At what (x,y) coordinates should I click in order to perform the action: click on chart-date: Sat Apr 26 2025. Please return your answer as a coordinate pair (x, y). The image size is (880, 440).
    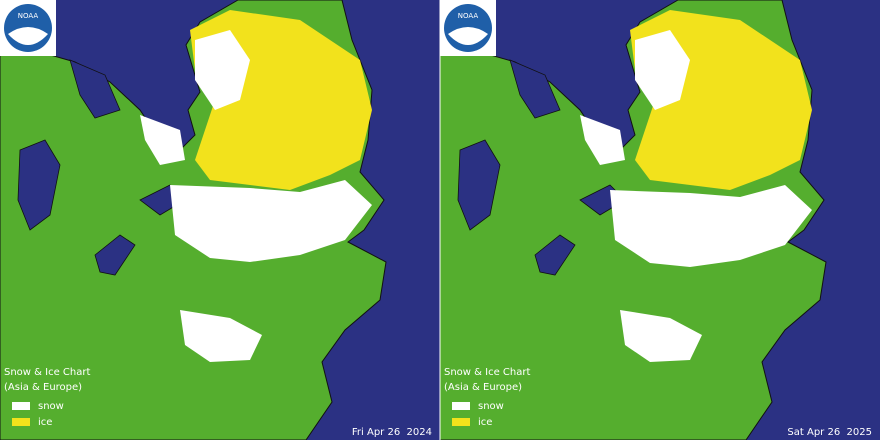
    Looking at the image, I should click on (829, 432).